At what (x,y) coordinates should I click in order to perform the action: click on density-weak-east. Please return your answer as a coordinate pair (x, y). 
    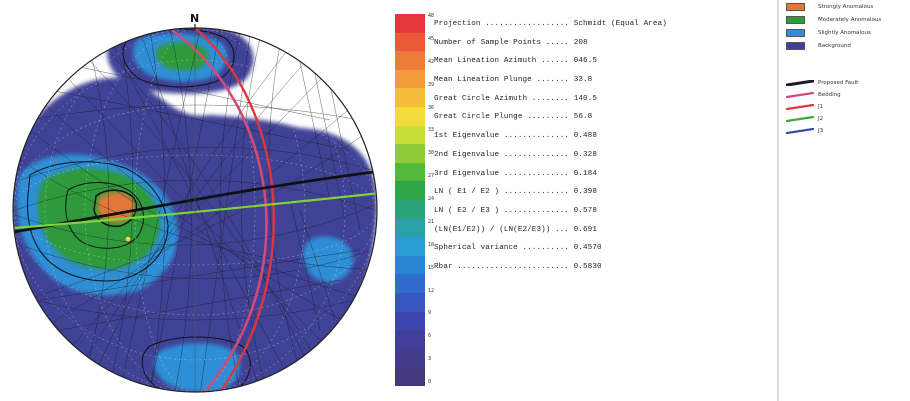
    Looking at the image, I should click on (328, 259).